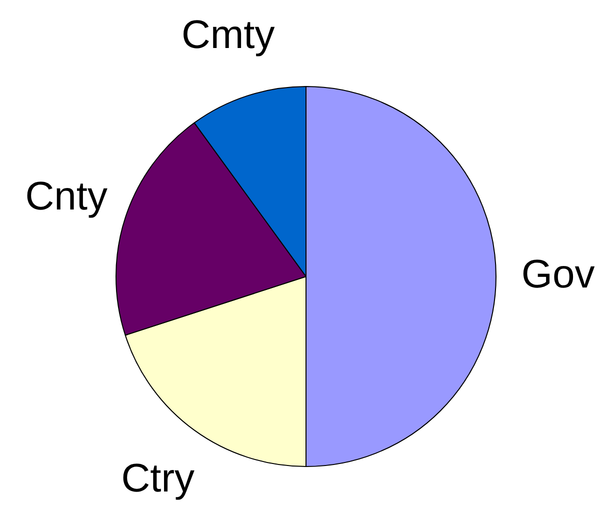 Image resolution: width=612 pixels, height=513 pixels. What do you see at coordinates (558, 274) in the screenshot?
I see `slice-label: Gov` at bounding box center [558, 274].